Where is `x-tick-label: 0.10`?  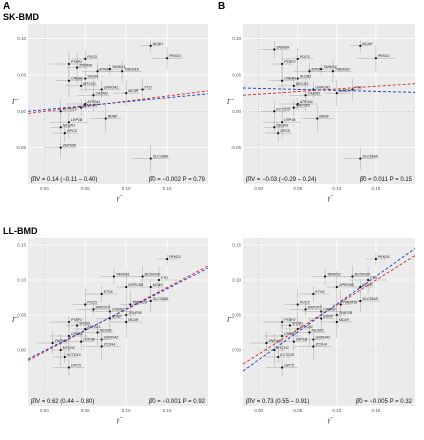 x-tick-label: 0.10 is located at coordinates (336, 188).